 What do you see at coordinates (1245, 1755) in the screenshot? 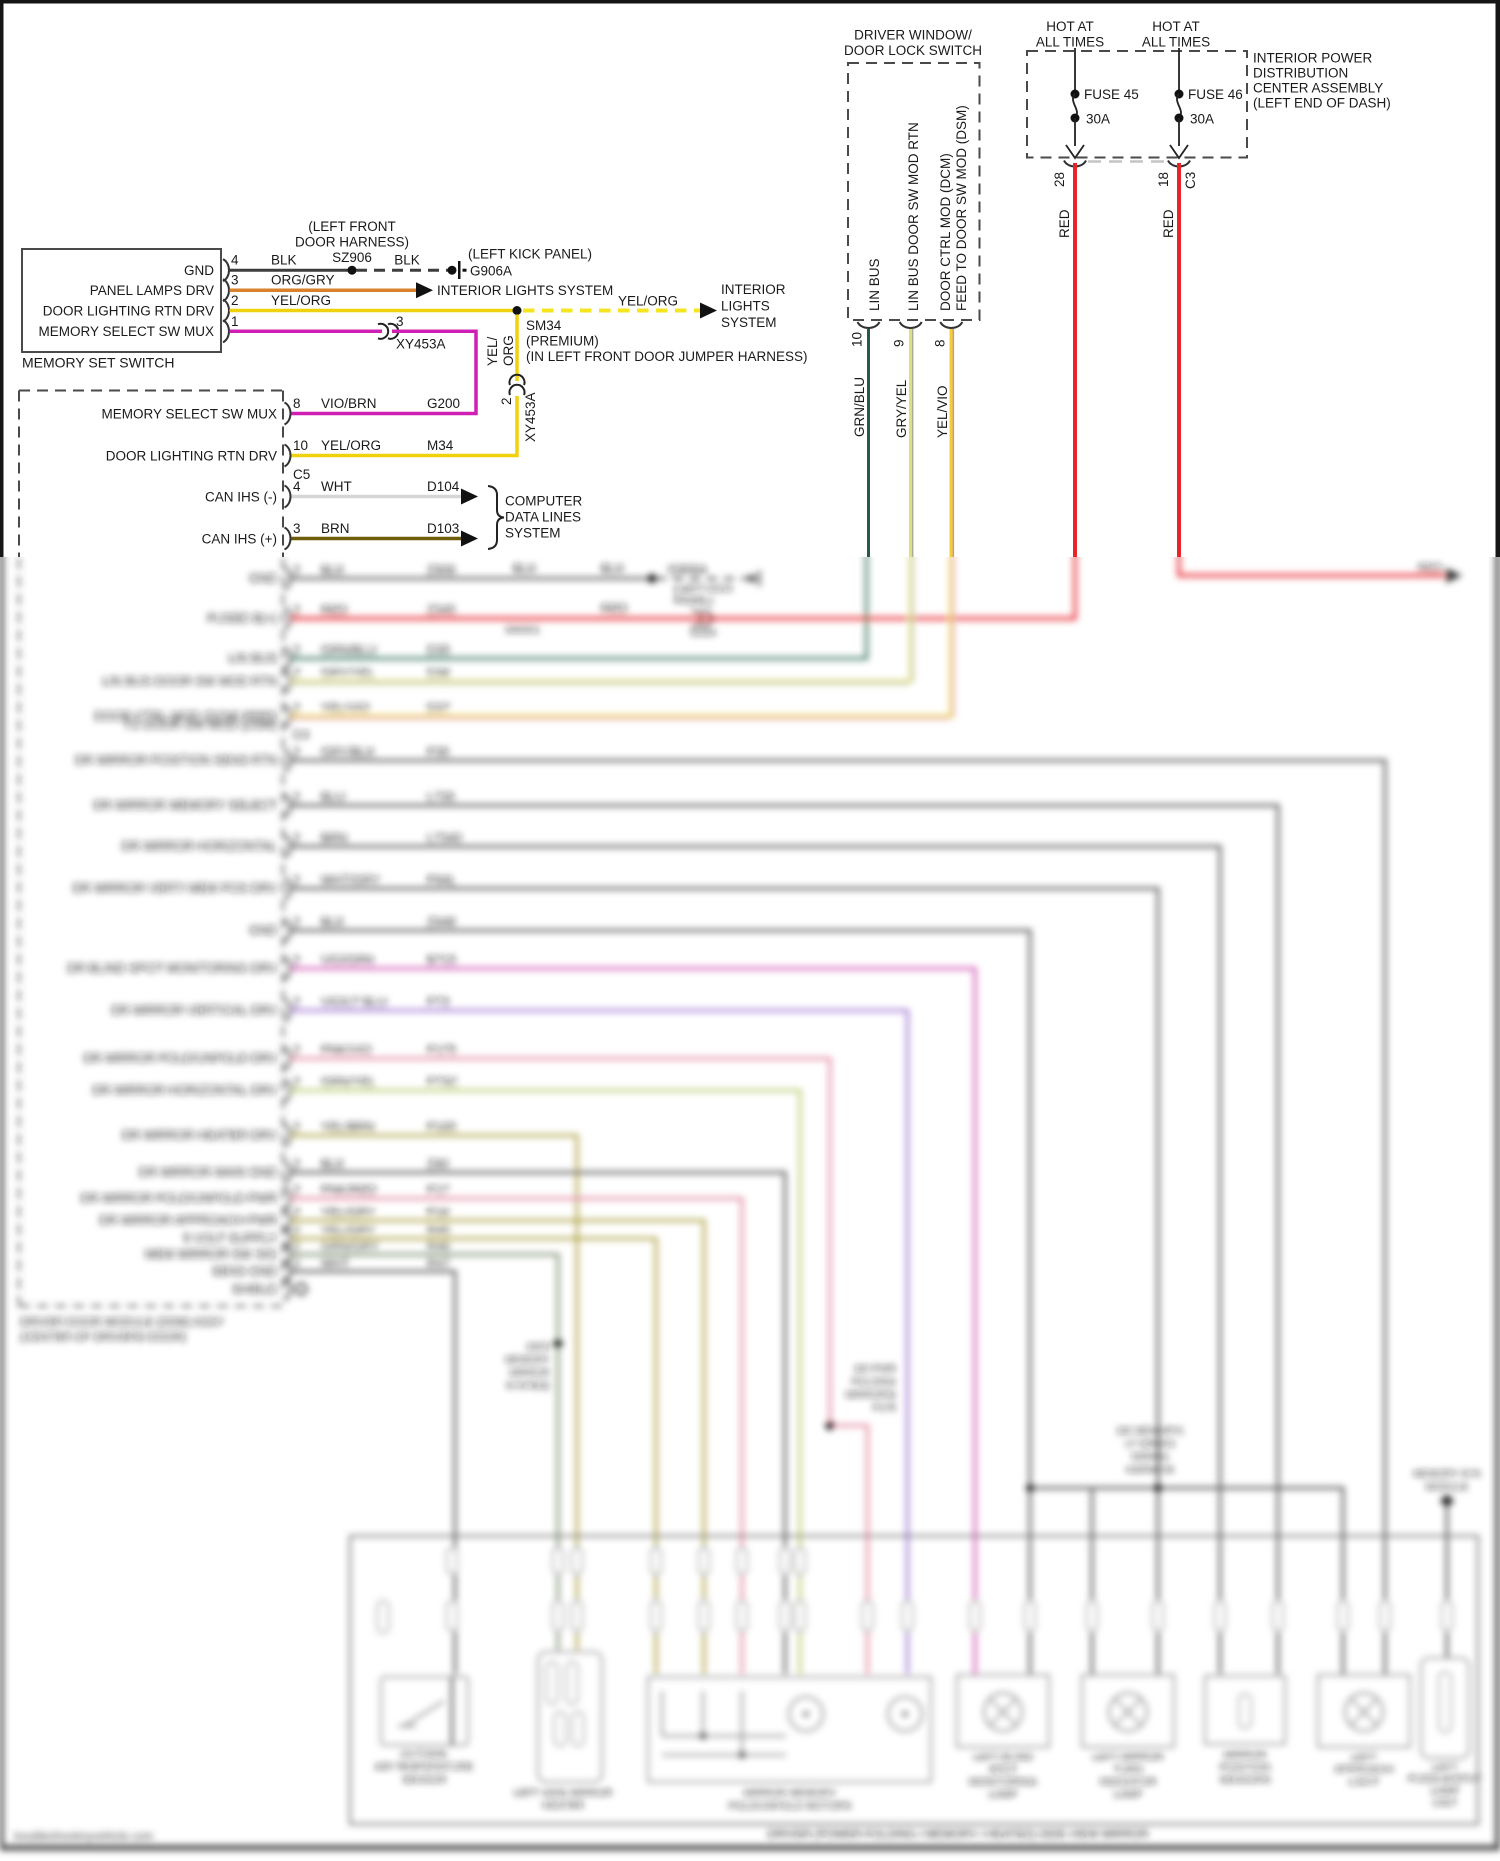
I see `svg-text: MIRROR` at bounding box center [1245, 1755].